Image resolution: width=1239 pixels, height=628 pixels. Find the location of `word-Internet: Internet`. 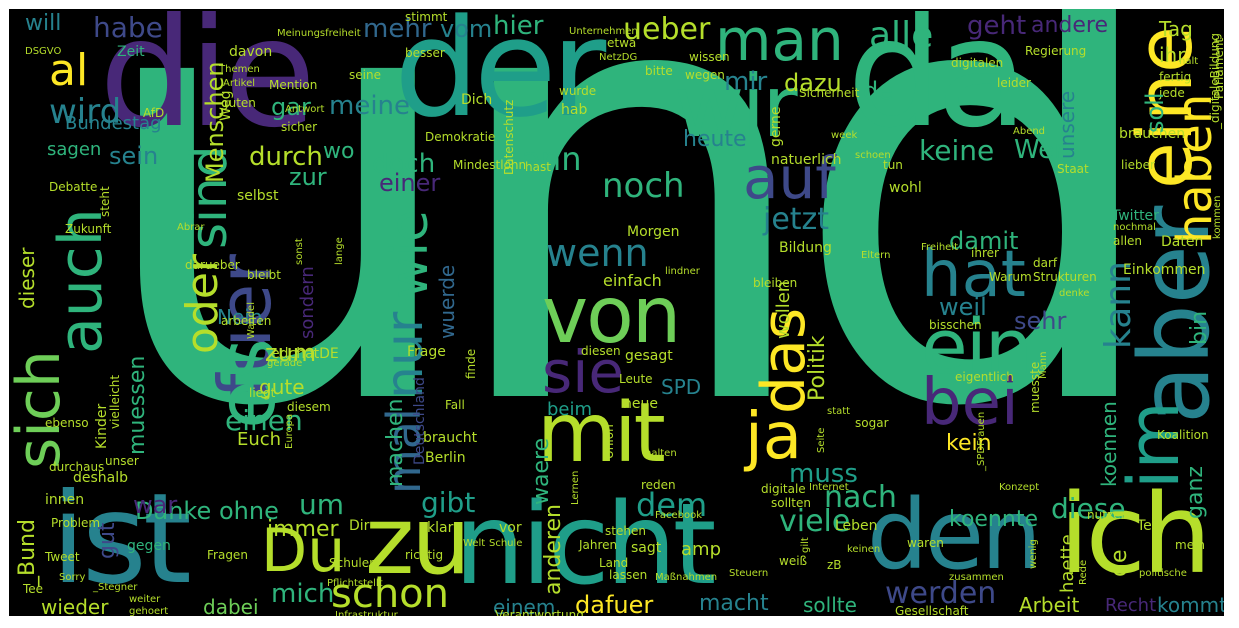

word-Internet: Internet is located at coordinates (829, 487).